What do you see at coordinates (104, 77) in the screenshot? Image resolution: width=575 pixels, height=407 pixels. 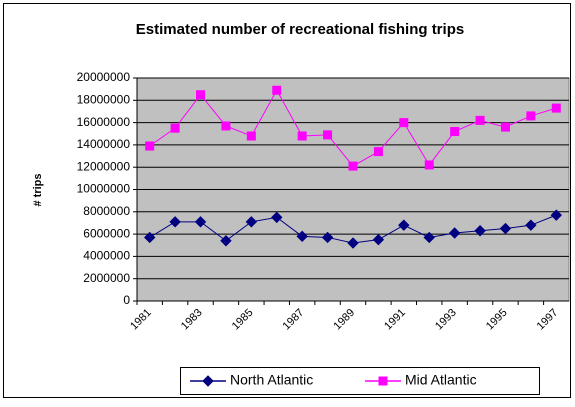 I see `y-tick-label: 20000000` at bounding box center [104, 77].